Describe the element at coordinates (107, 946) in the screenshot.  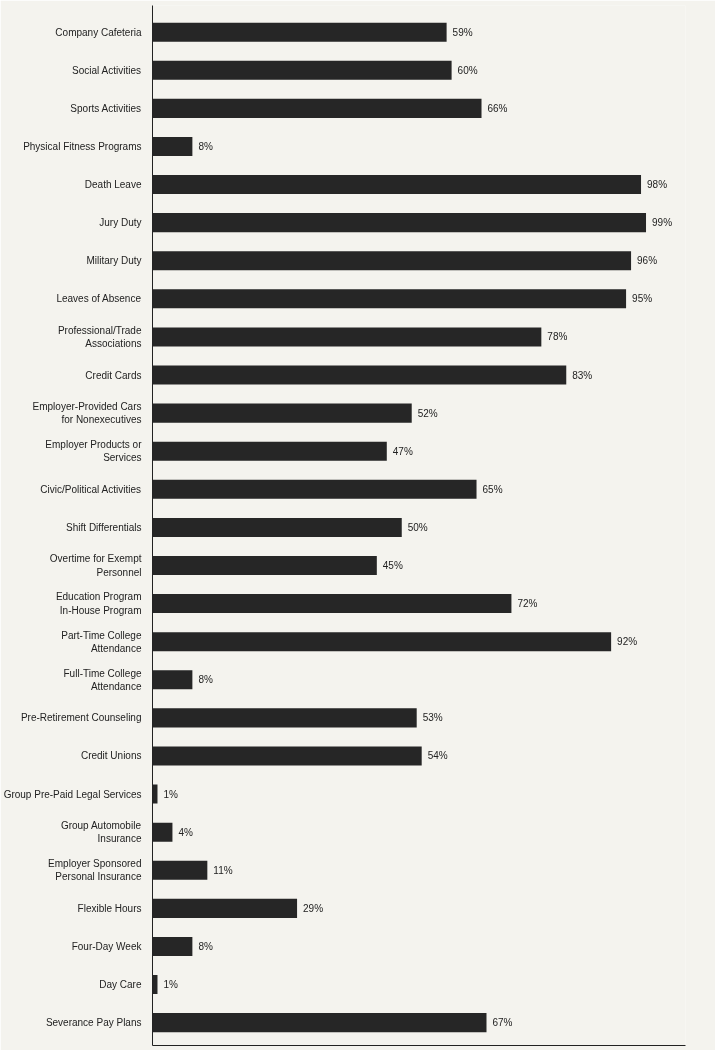
I see `y-tick-label: Four-Day Week` at that location.